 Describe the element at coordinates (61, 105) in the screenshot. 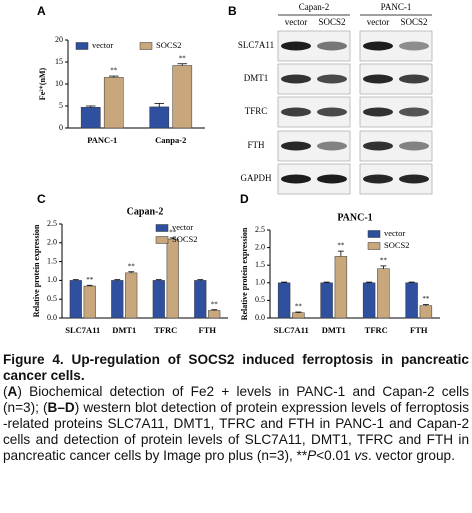

I see `y-tick-label: 5` at that location.